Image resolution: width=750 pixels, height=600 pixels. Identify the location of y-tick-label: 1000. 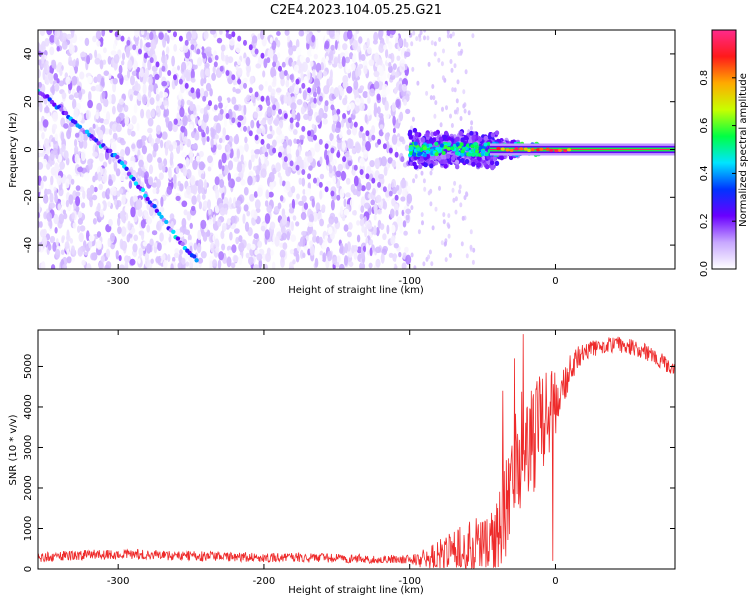
(28, 528).